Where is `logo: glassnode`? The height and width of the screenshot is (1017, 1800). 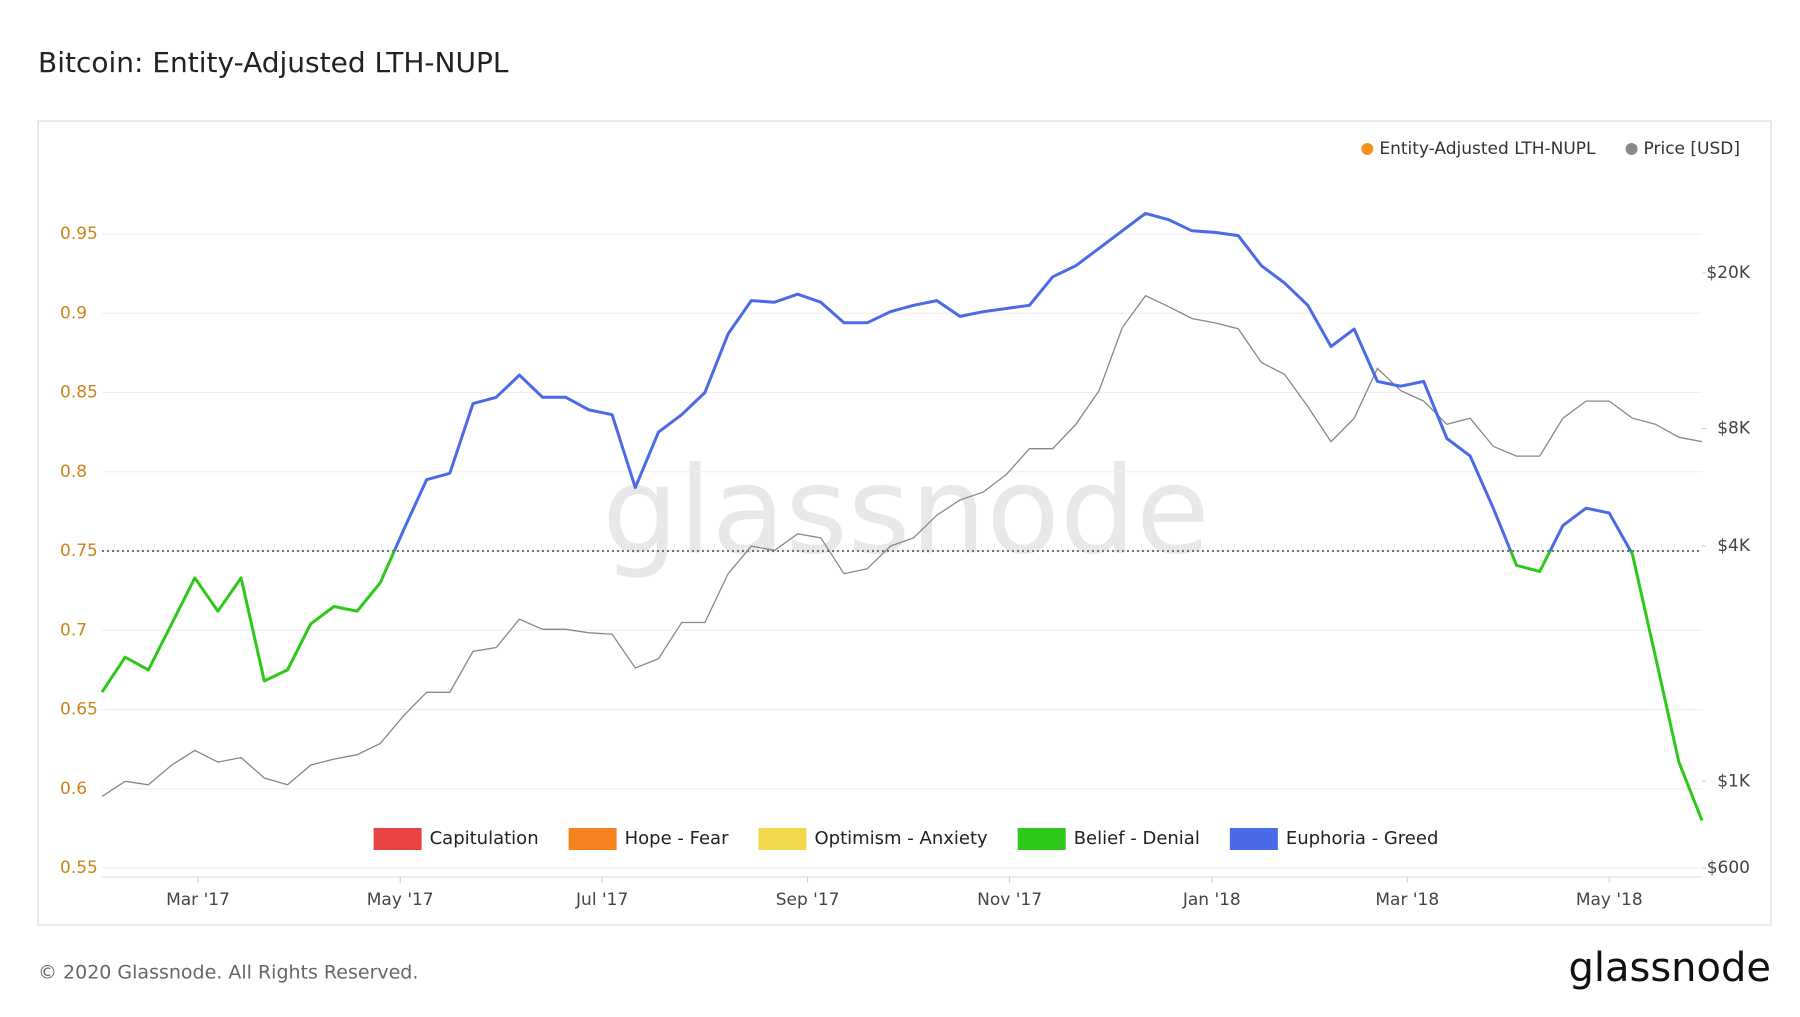
logo: glassnode is located at coordinates (1669, 968).